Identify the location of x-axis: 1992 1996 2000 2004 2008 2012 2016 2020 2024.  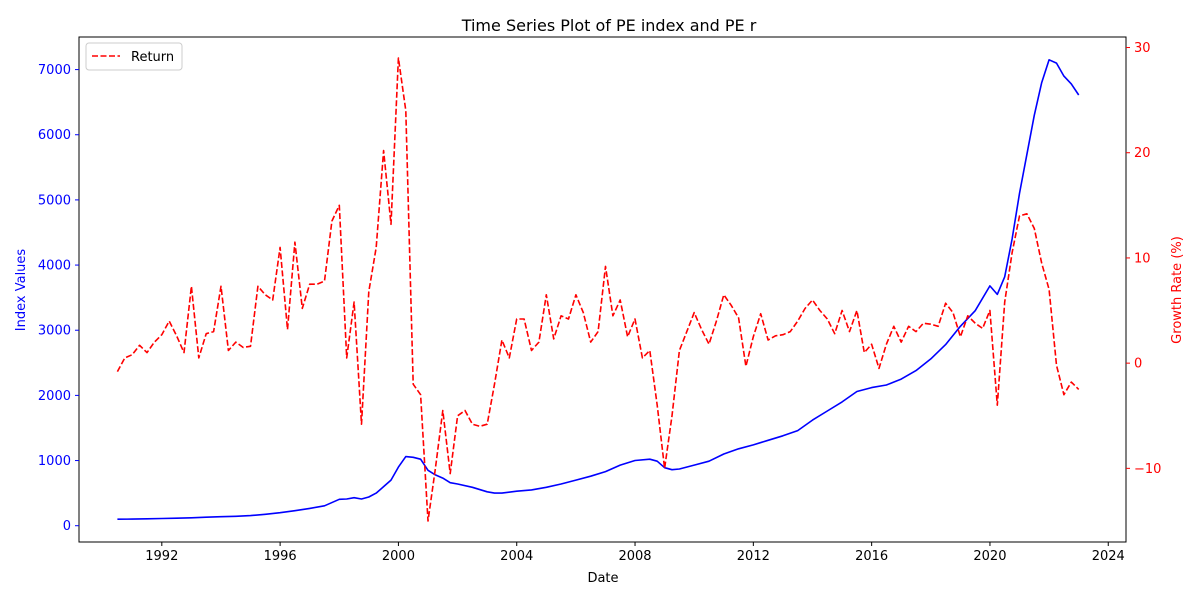
(635, 553).